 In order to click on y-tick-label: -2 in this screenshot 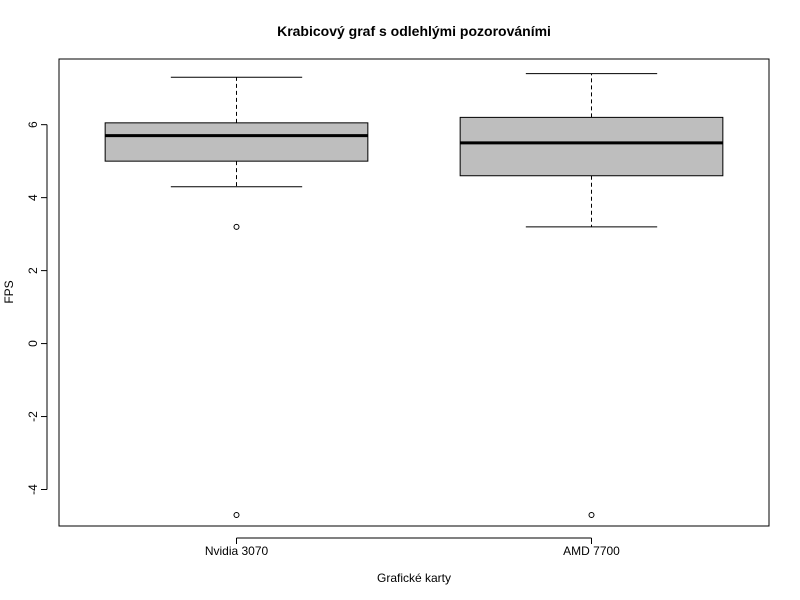, I will do `click(33, 416)`.